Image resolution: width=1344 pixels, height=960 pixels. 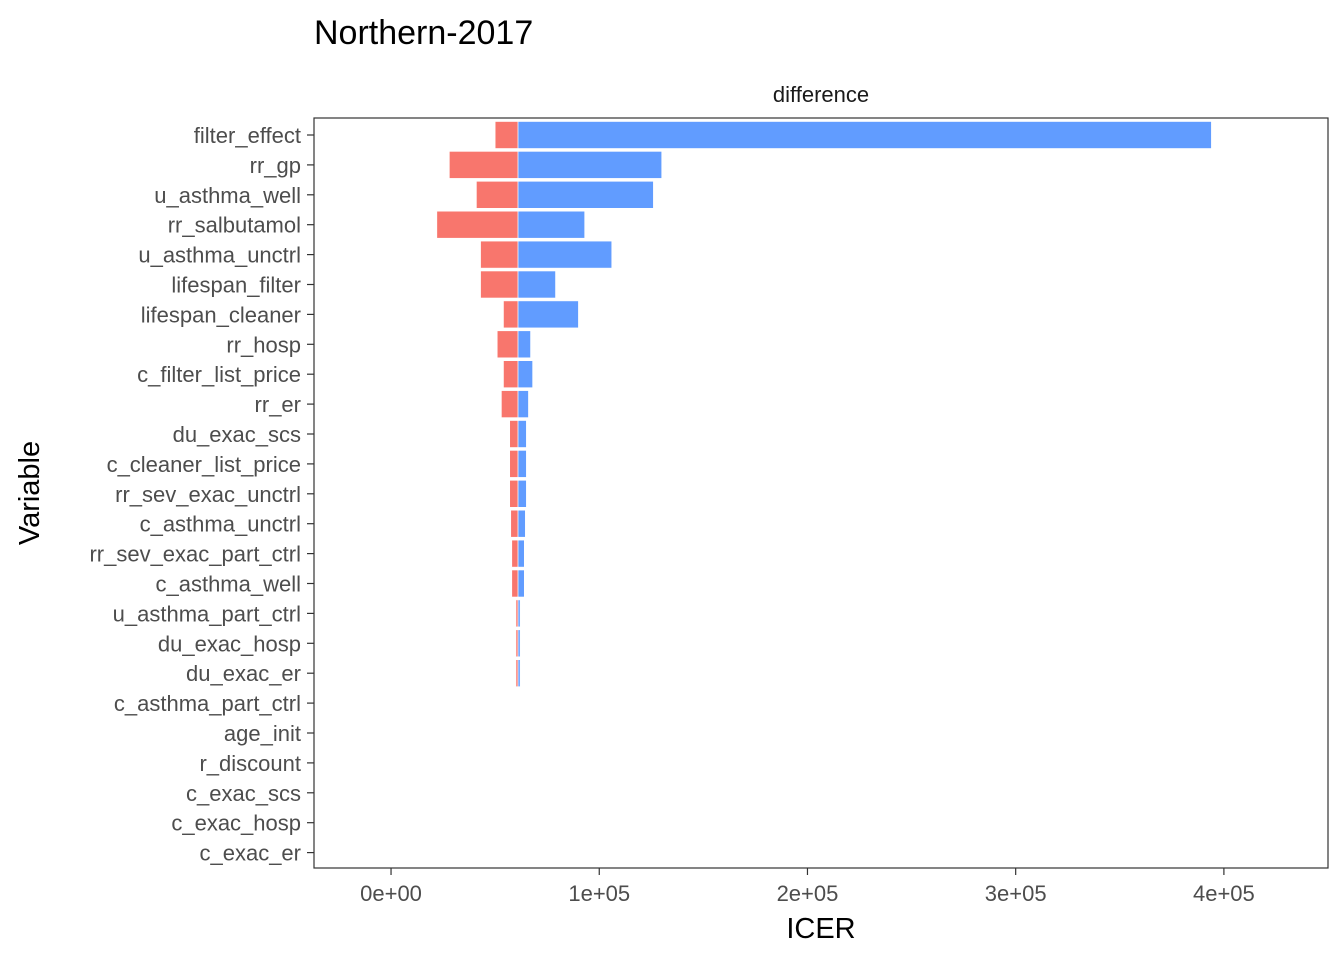 I want to click on bar-high-c-asthma-unctrl, so click(x=521, y=523).